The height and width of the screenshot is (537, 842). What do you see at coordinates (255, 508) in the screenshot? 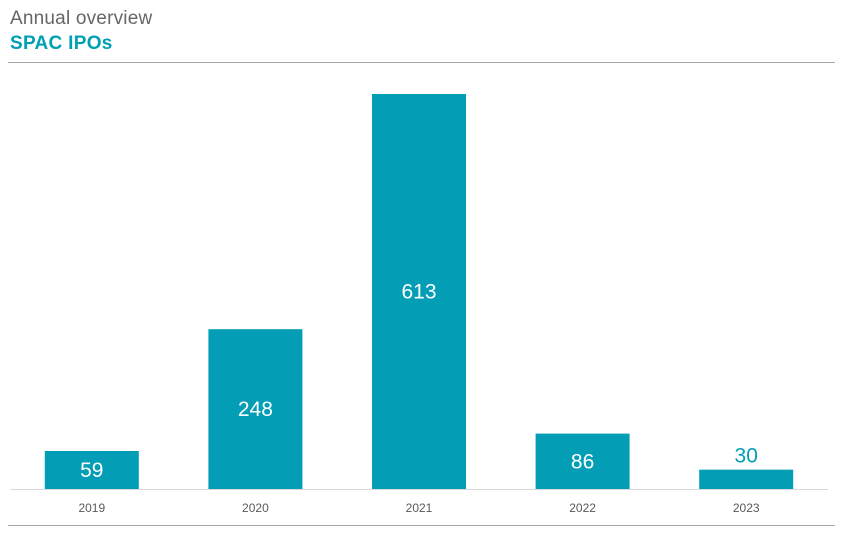
I see `x-tick-label-2020: 2020` at bounding box center [255, 508].